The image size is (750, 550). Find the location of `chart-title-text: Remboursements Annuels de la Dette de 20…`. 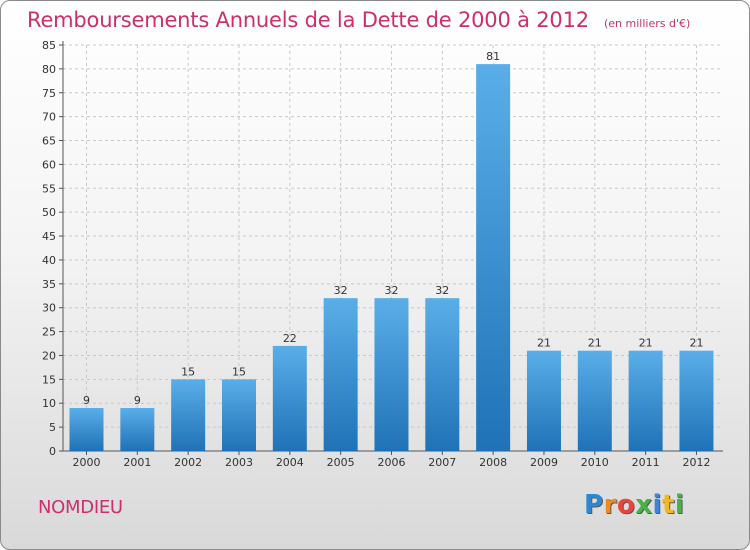

chart-title-text: Remboursements Annuels de la Dette de 20… is located at coordinates (308, 20).